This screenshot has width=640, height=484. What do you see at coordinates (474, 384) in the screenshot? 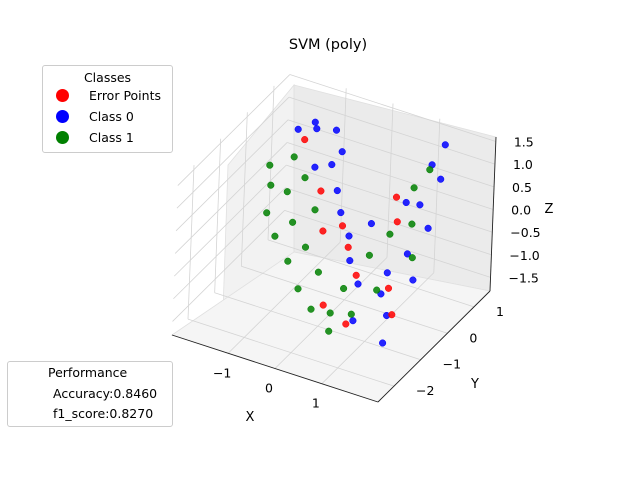
I see `y-axis-label: Y` at bounding box center [474, 384].